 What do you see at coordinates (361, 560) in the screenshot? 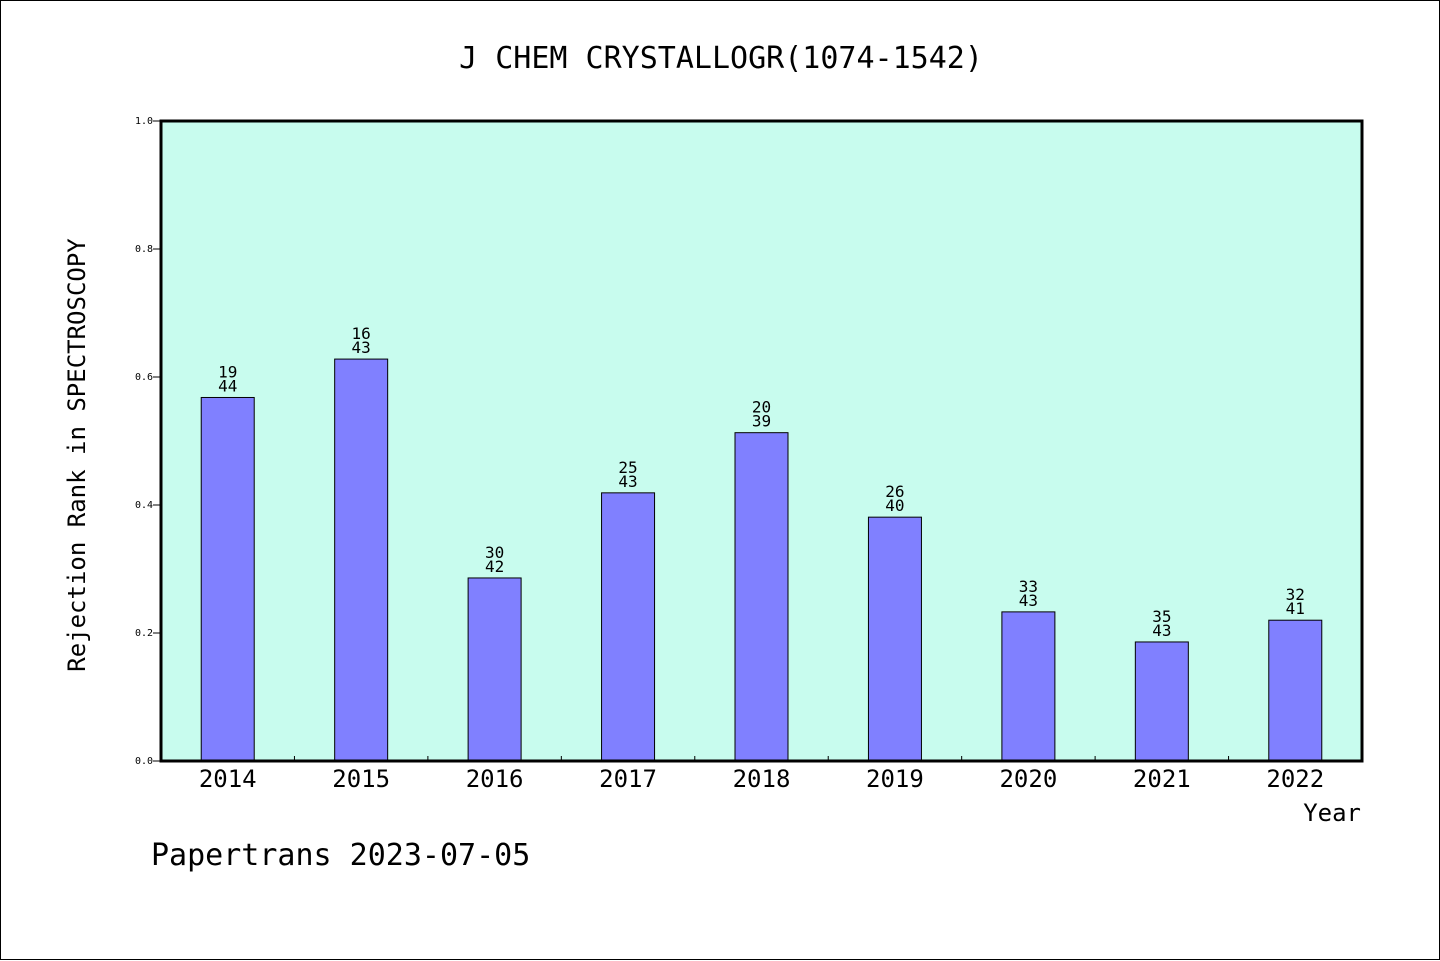
I see `bar-2015` at bounding box center [361, 560].